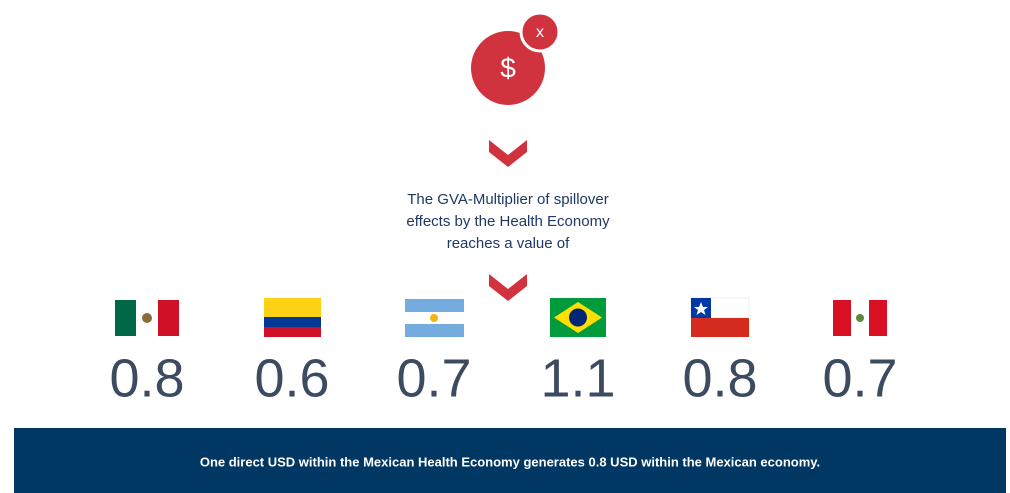 This screenshot has width=1010, height=493. I want to click on flag-chile, so click(720, 317).